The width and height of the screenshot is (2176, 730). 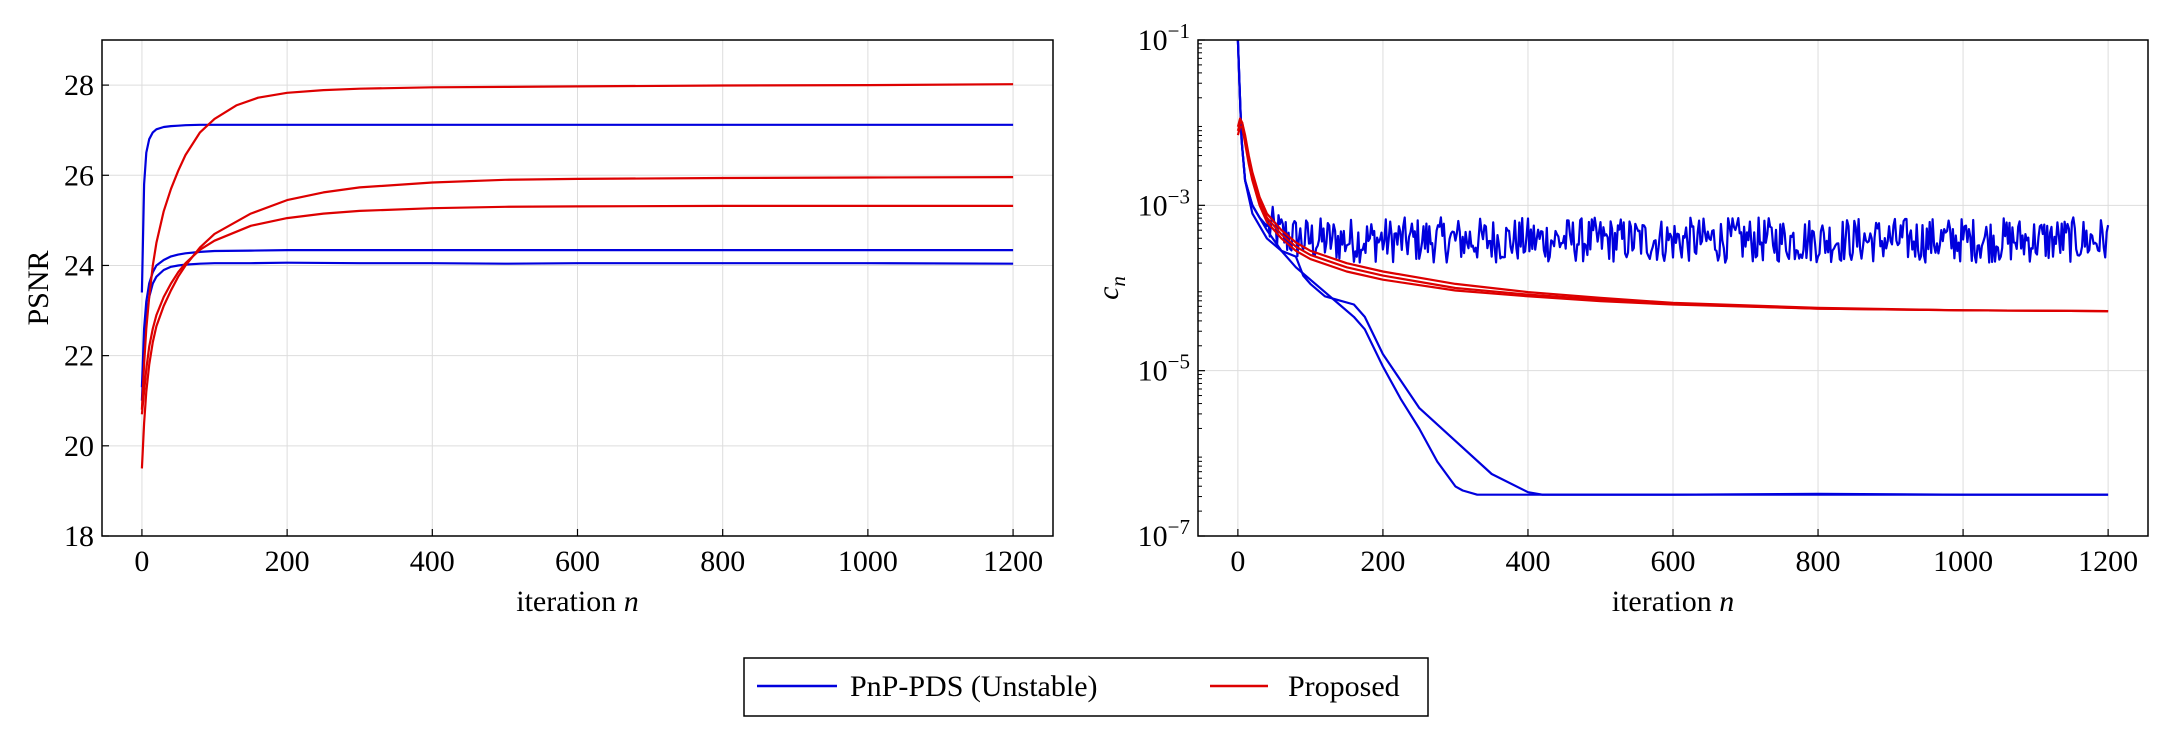 I want to click on y-tick-label: 10⁻¹, so click(x=1164, y=38).